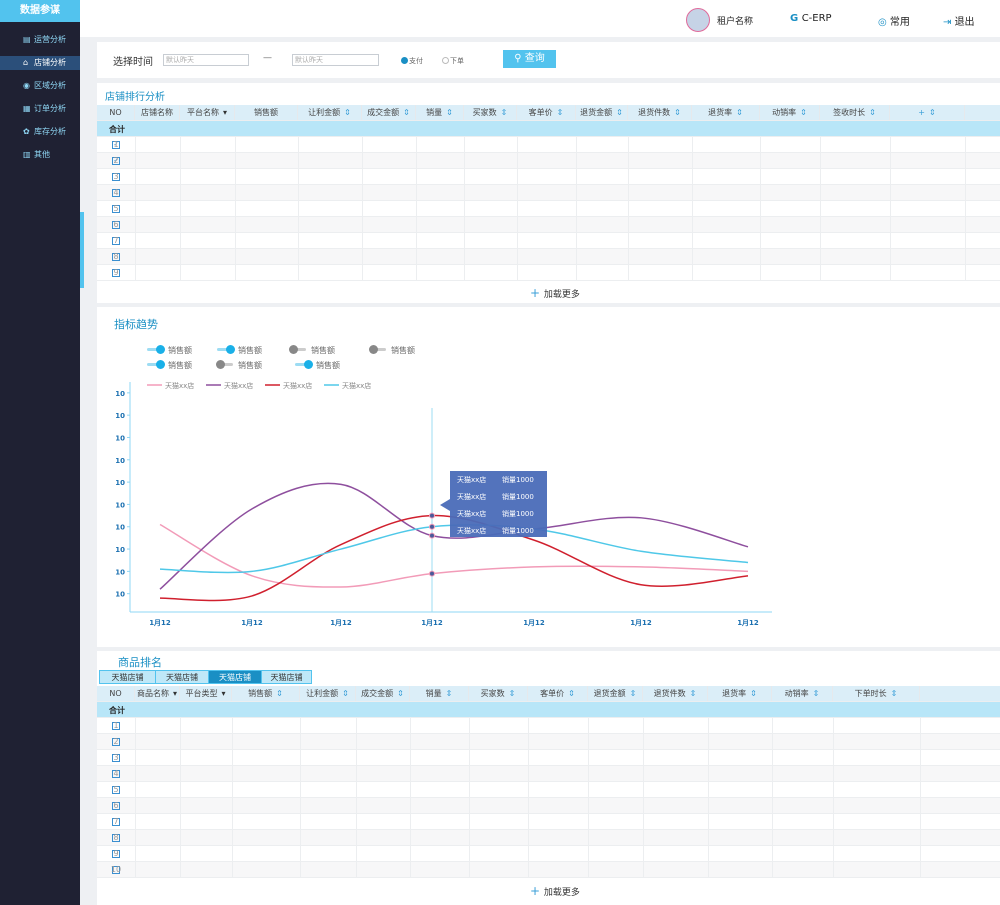 The height and width of the screenshot is (905, 1000). I want to click on header-cell: 签收时长 ⇕, so click(855, 112).